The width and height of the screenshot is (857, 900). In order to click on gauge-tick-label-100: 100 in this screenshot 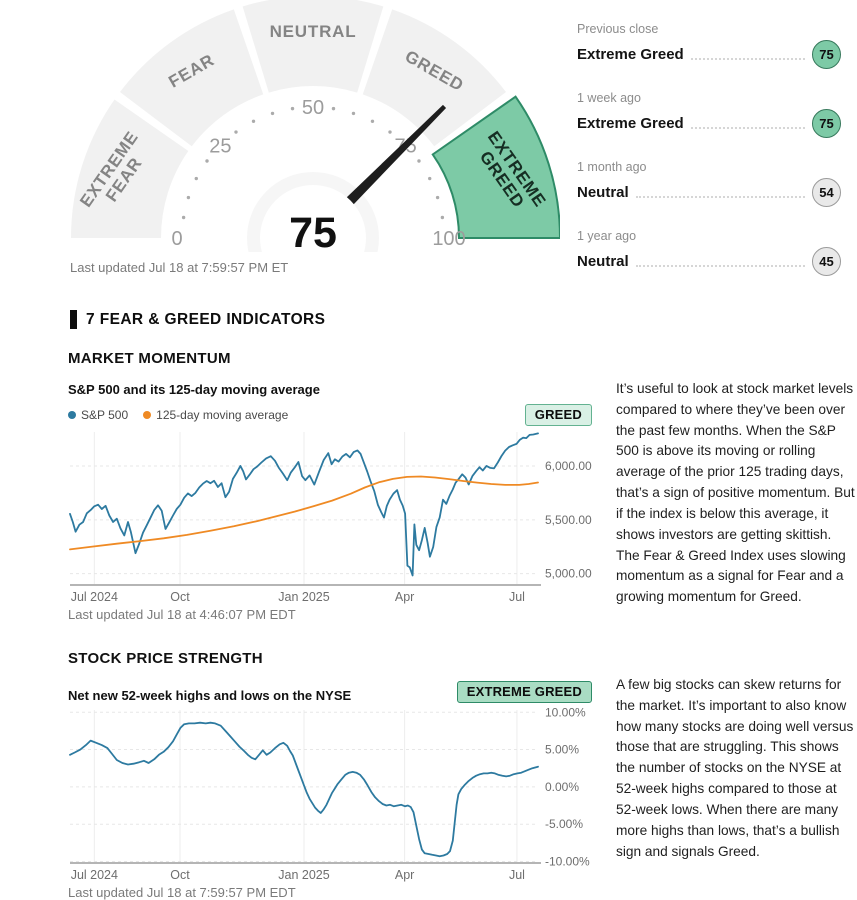, I will do `click(448, 239)`.